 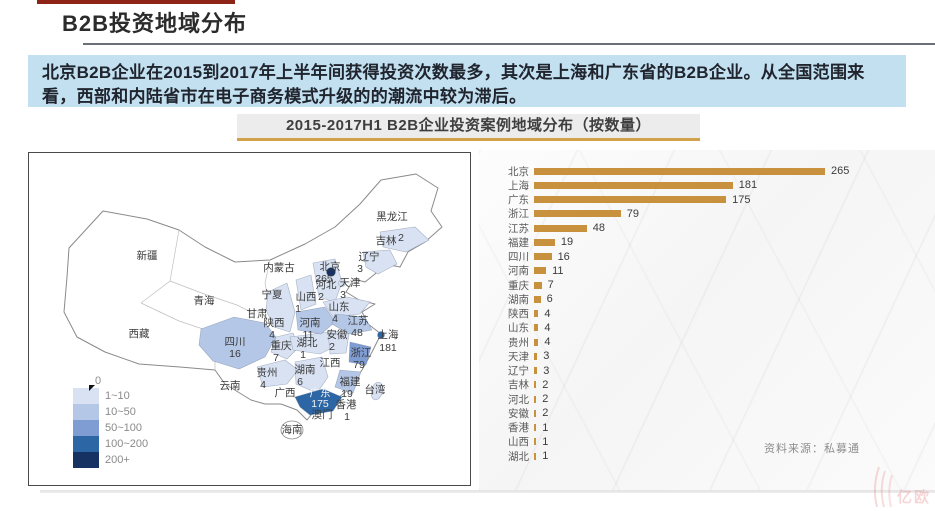 I want to click on province-beijing, so click(x=331, y=272).